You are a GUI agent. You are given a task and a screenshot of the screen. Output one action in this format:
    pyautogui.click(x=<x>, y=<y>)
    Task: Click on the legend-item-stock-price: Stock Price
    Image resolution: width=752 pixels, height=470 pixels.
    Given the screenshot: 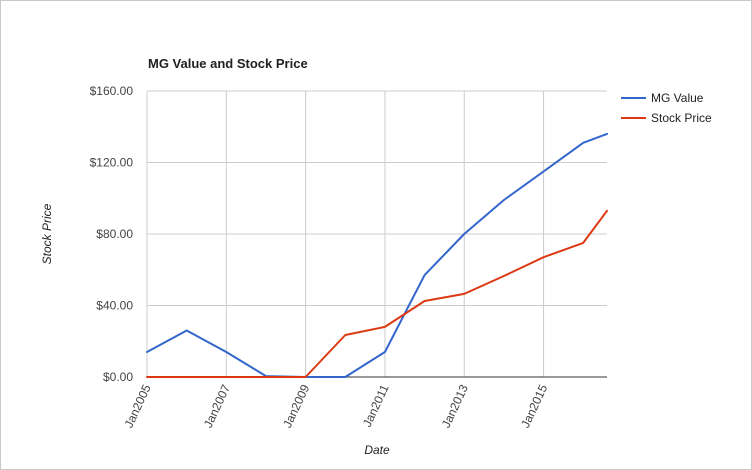 What is the action you would take?
    pyautogui.click(x=666, y=118)
    